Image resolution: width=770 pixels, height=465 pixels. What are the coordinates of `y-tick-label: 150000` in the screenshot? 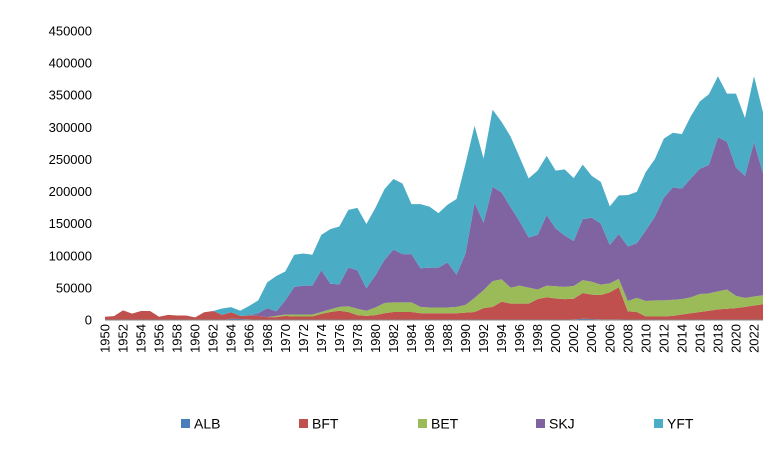 It's located at (70, 223).